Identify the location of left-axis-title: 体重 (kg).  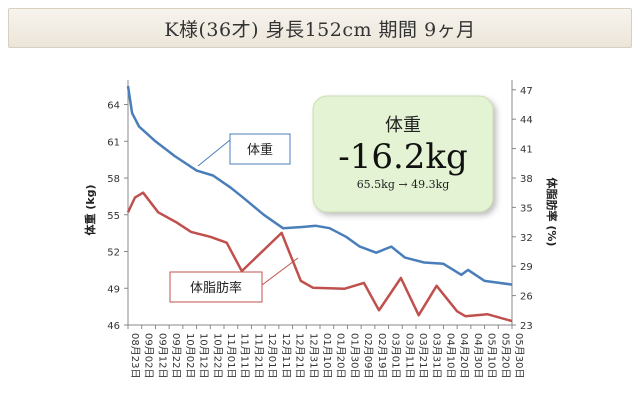
(90, 209).